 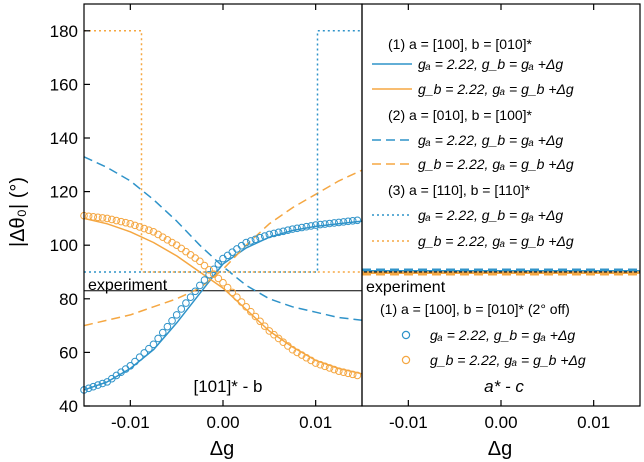 What do you see at coordinates (500, 449) in the screenshot?
I see `x-axis-label-right: Δg` at bounding box center [500, 449].